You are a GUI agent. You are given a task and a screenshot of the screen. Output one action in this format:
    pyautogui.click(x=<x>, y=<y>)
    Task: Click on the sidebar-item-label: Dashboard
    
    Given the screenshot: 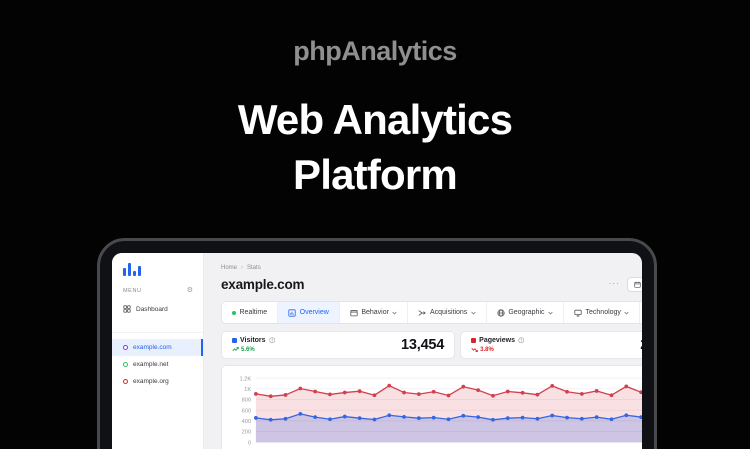 What is the action you would take?
    pyautogui.click(x=152, y=309)
    